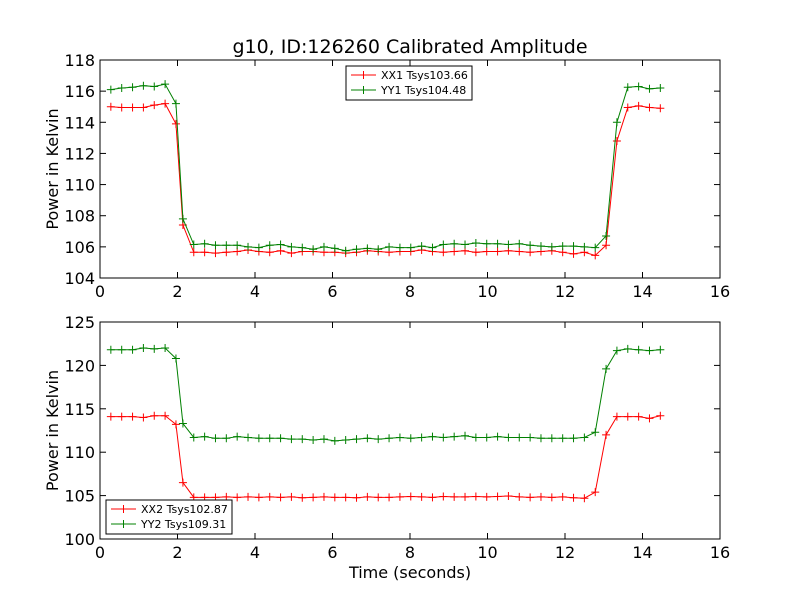  What do you see at coordinates (79, 409) in the screenshot?
I see `y-tick-label: 115` at bounding box center [79, 409].